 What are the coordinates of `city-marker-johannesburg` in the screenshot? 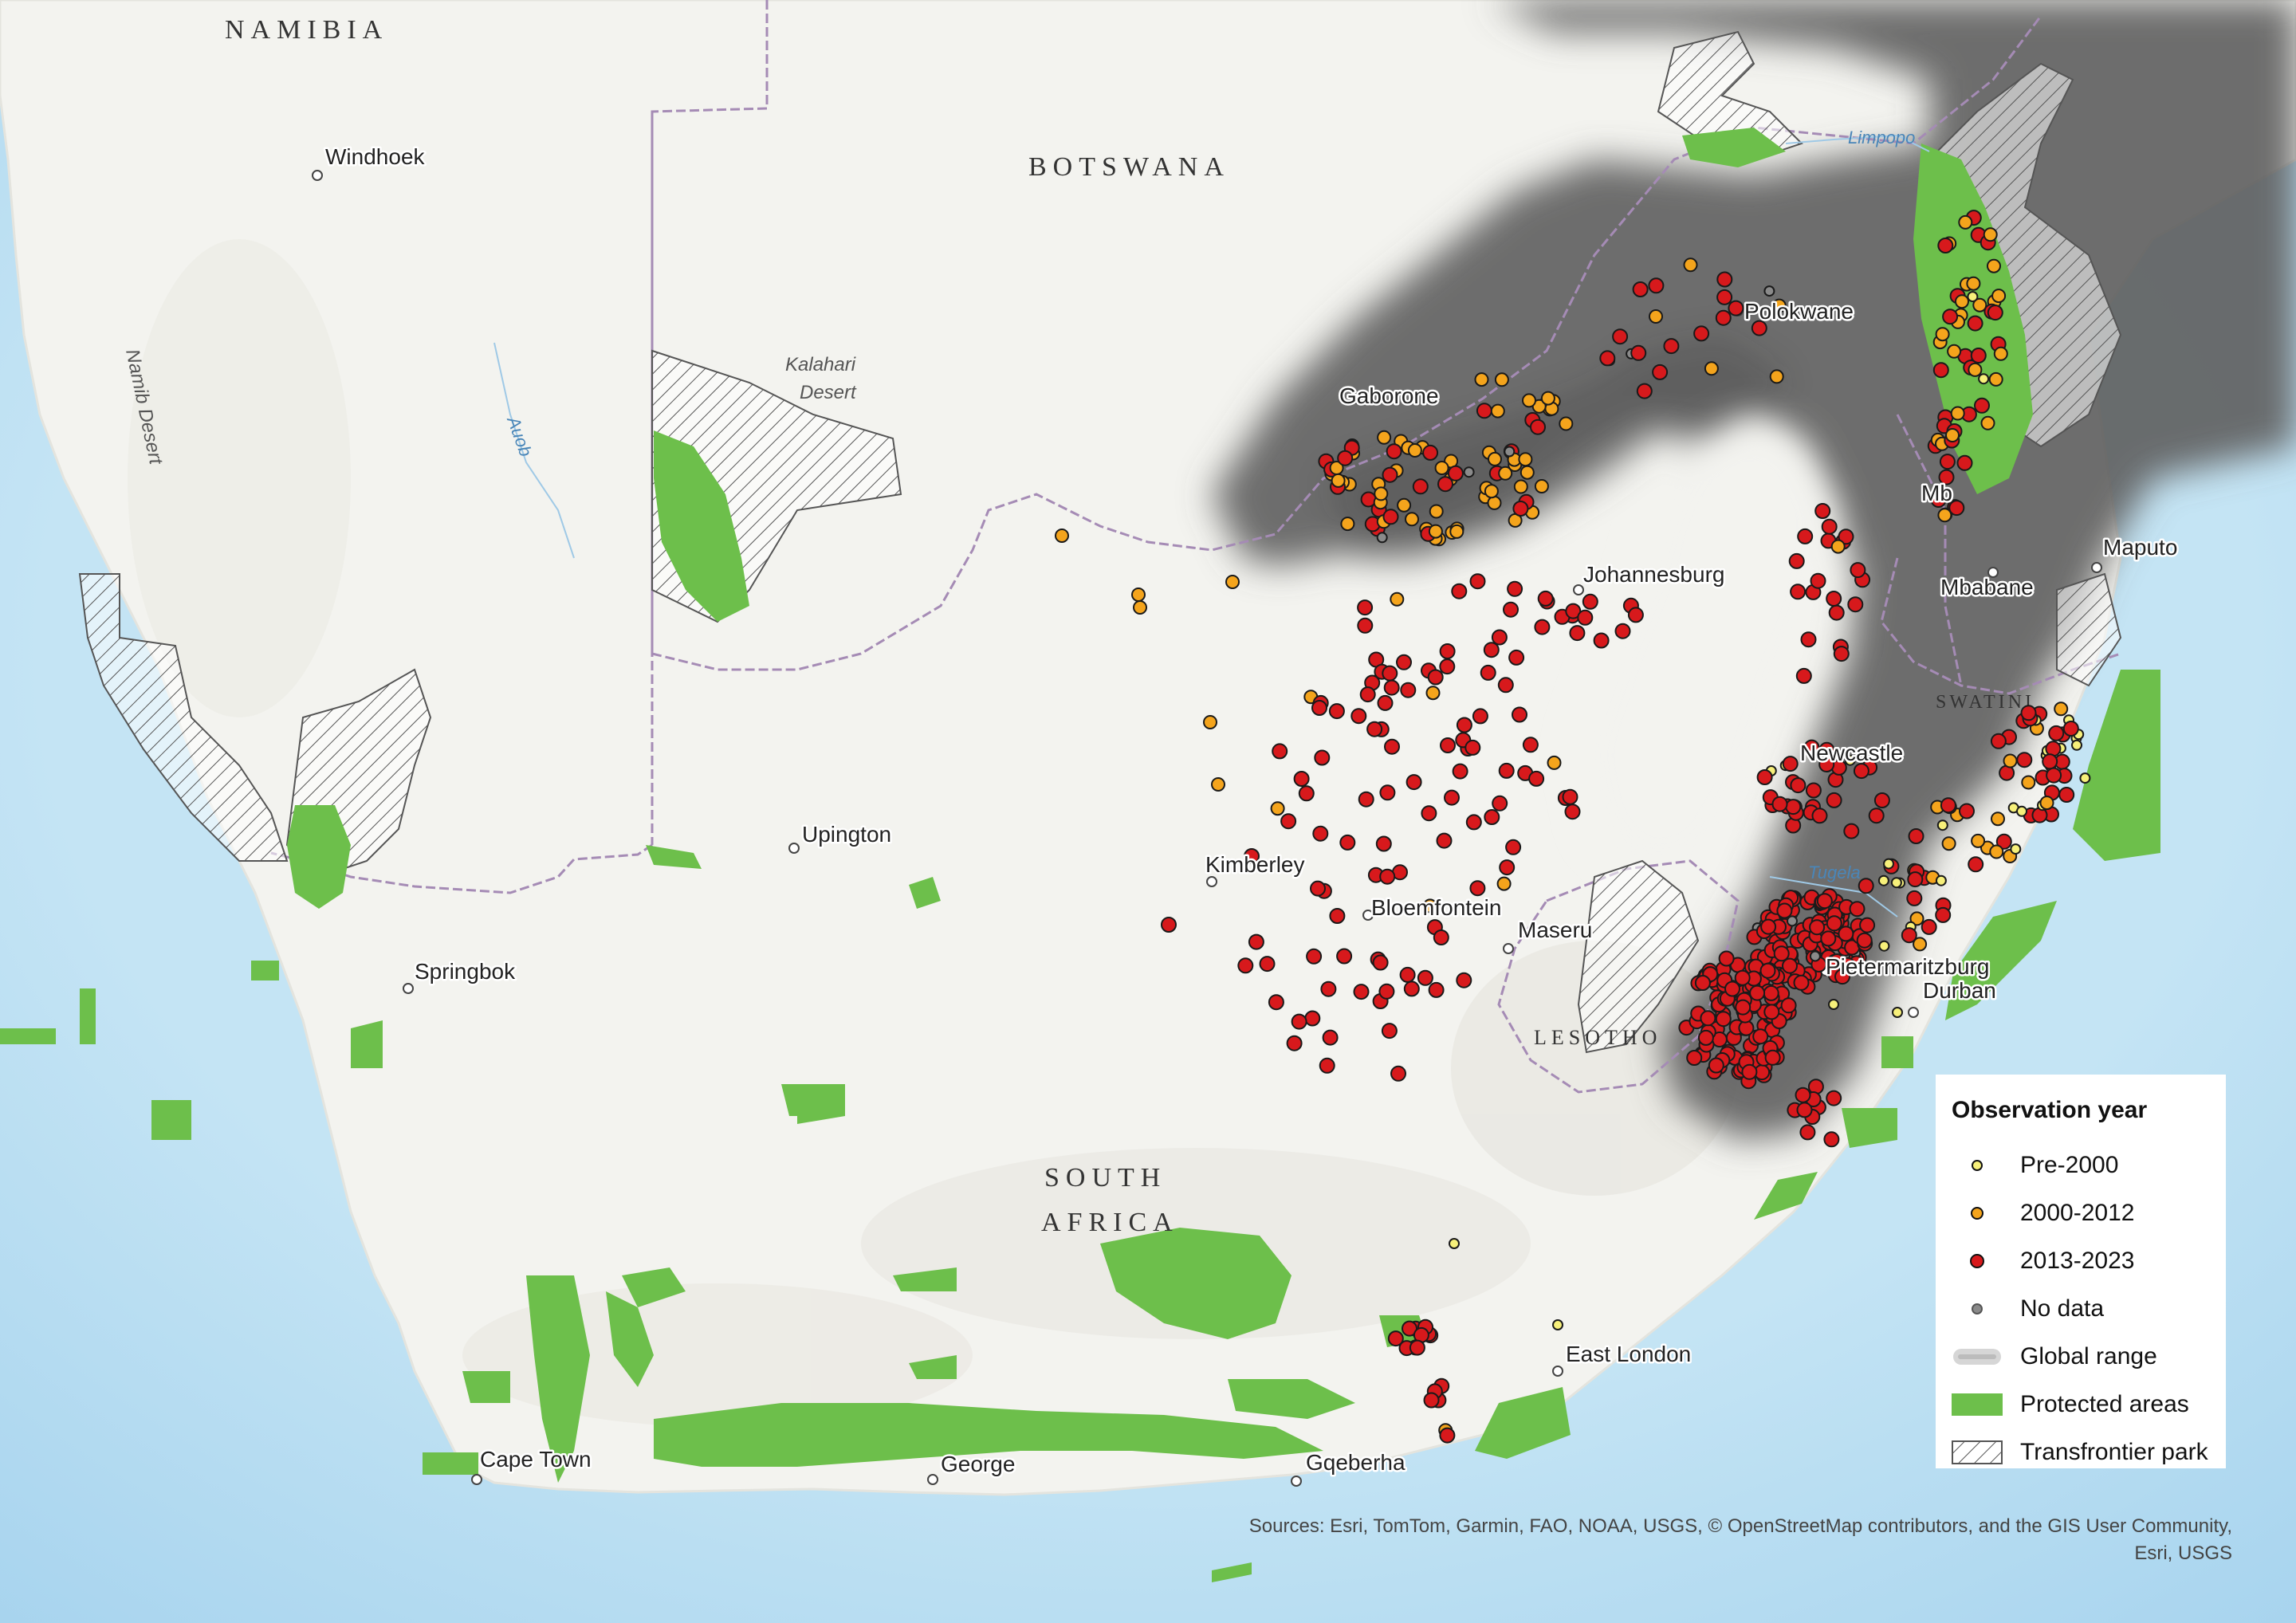 It's located at (1578, 589).